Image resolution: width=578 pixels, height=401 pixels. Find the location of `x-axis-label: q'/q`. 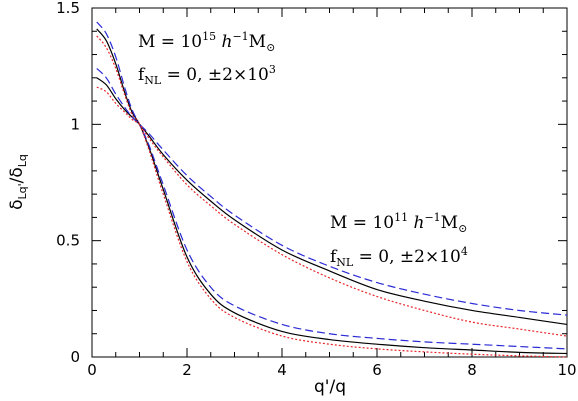

x-axis-label: q'/q is located at coordinates (330, 387).